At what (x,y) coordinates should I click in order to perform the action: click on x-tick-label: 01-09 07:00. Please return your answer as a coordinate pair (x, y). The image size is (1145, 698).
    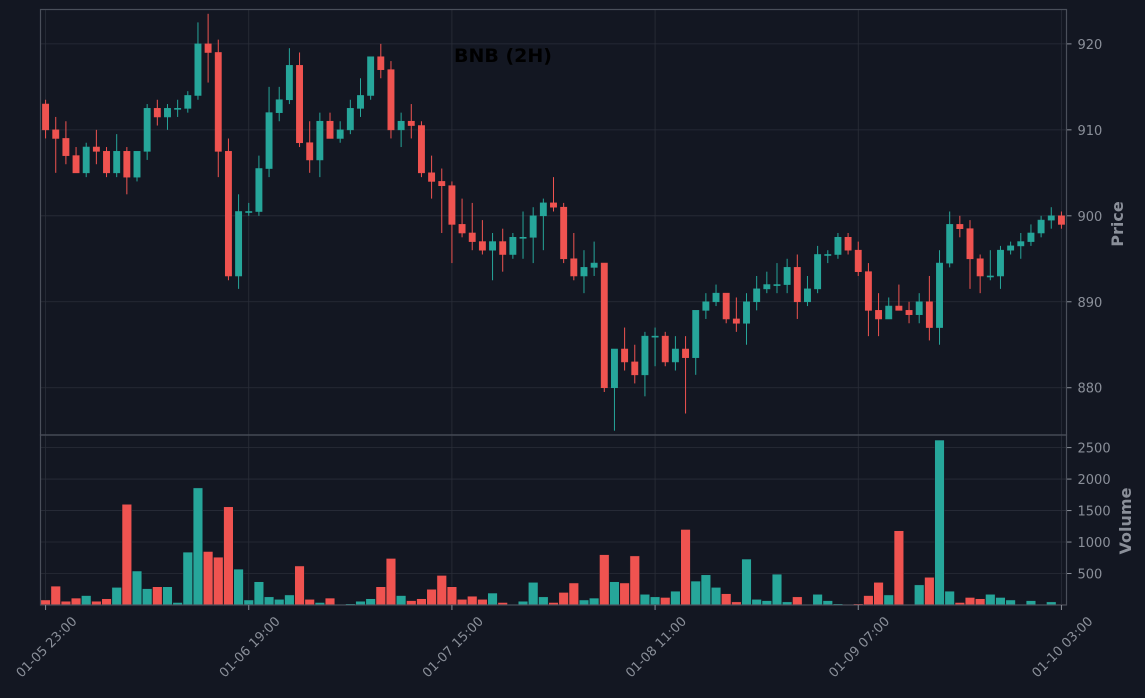
    Looking at the image, I should click on (859, 647).